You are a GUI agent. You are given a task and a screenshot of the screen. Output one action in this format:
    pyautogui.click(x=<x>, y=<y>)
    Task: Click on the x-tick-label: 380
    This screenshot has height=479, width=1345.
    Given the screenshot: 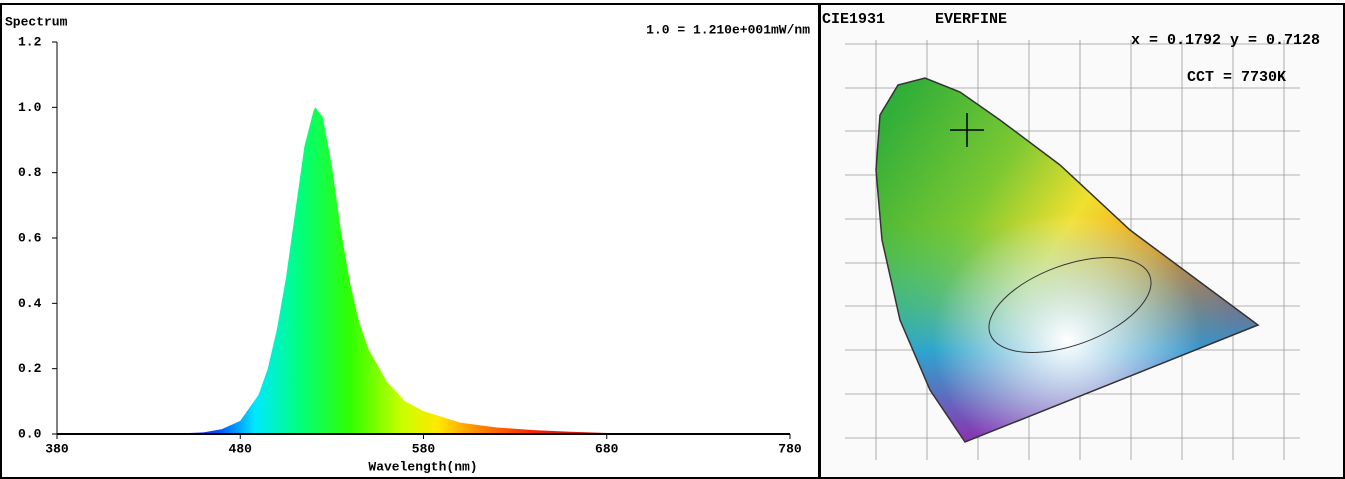 What is the action you would take?
    pyautogui.click(x=57, y=448)
    